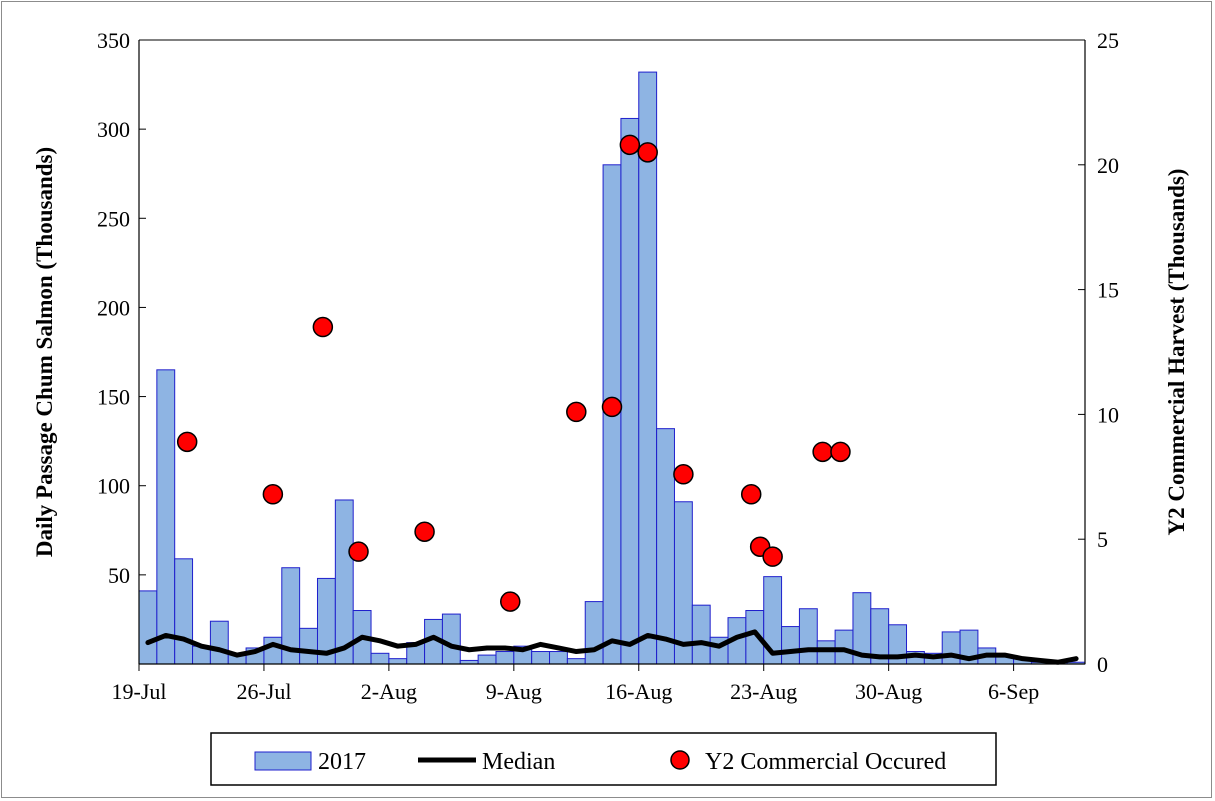  Describe the element at coordinates (113, 397) in the screenshot. I see `y-tick-label: 150` at that location.